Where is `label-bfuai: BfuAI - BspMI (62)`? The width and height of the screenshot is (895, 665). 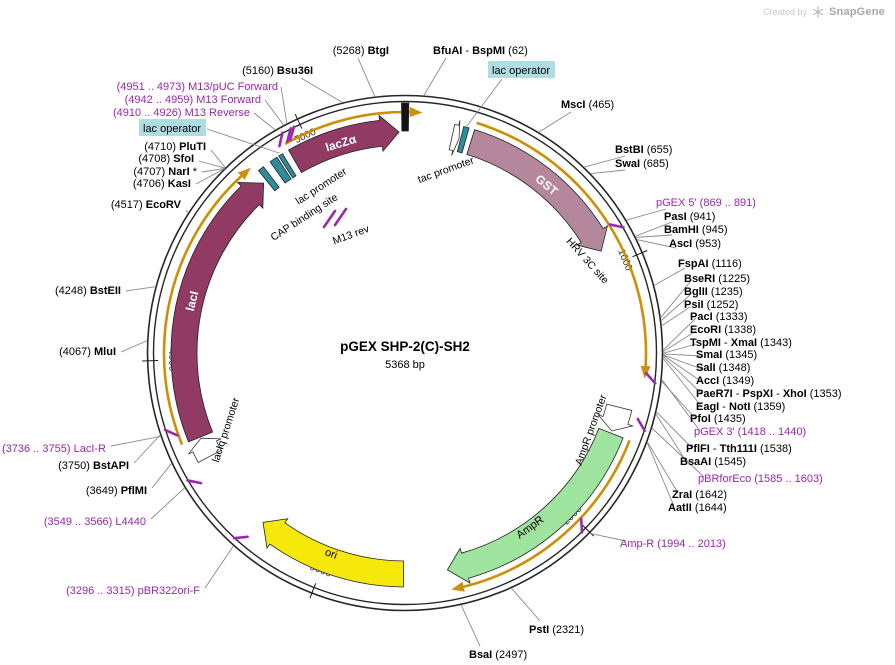 label-bfuai: BfuAI - BspMI (62) is located at coordinates (480, 51).